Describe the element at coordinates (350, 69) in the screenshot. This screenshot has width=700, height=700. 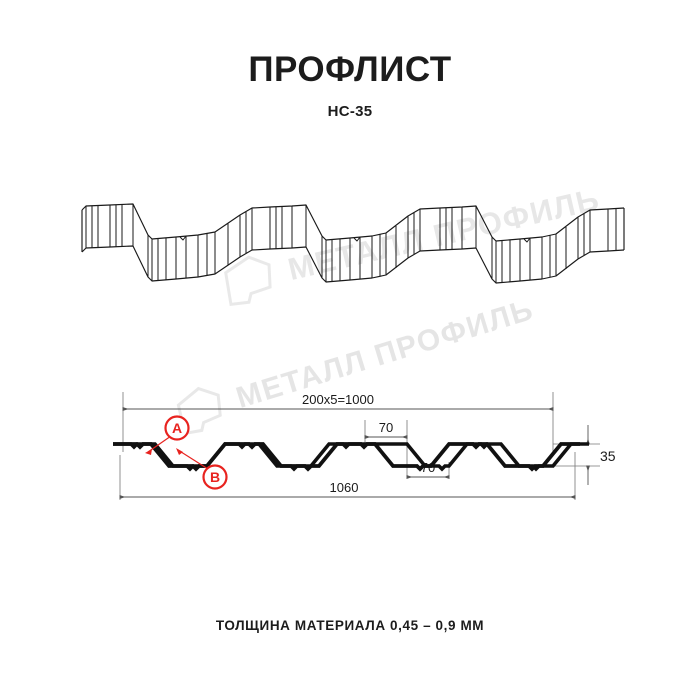
I see `page-title: ПРОФЛИСТ` at that location.